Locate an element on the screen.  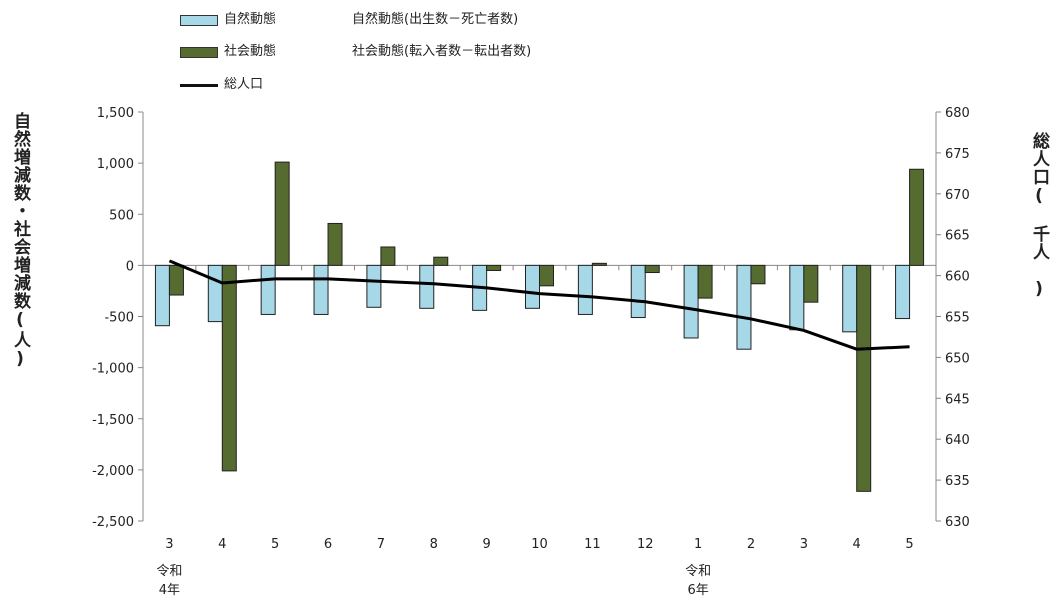
left-tick-label: 1,000 is located at coordinates (115, 164).